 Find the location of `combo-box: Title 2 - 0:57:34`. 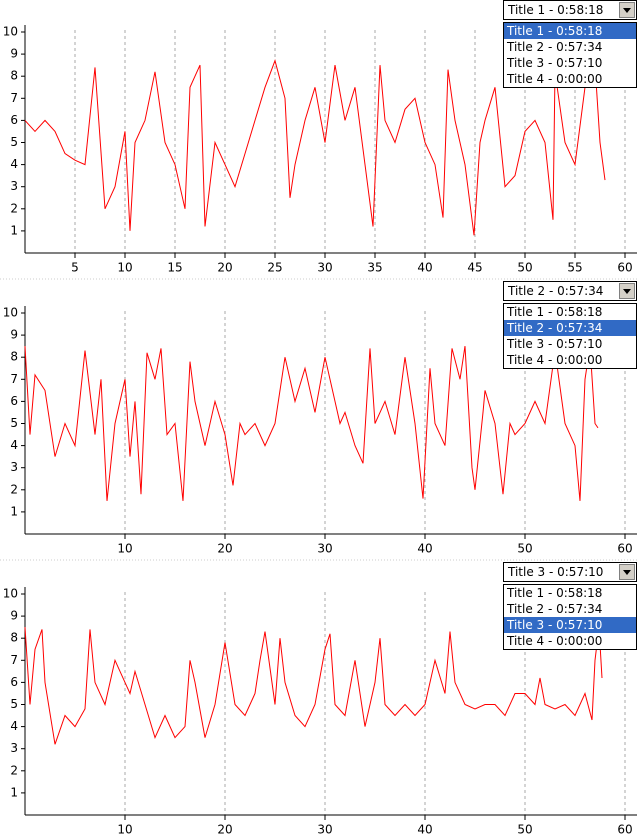

combo-box: Title 2 - 0:57:34 is located at coordinates (570, 291).